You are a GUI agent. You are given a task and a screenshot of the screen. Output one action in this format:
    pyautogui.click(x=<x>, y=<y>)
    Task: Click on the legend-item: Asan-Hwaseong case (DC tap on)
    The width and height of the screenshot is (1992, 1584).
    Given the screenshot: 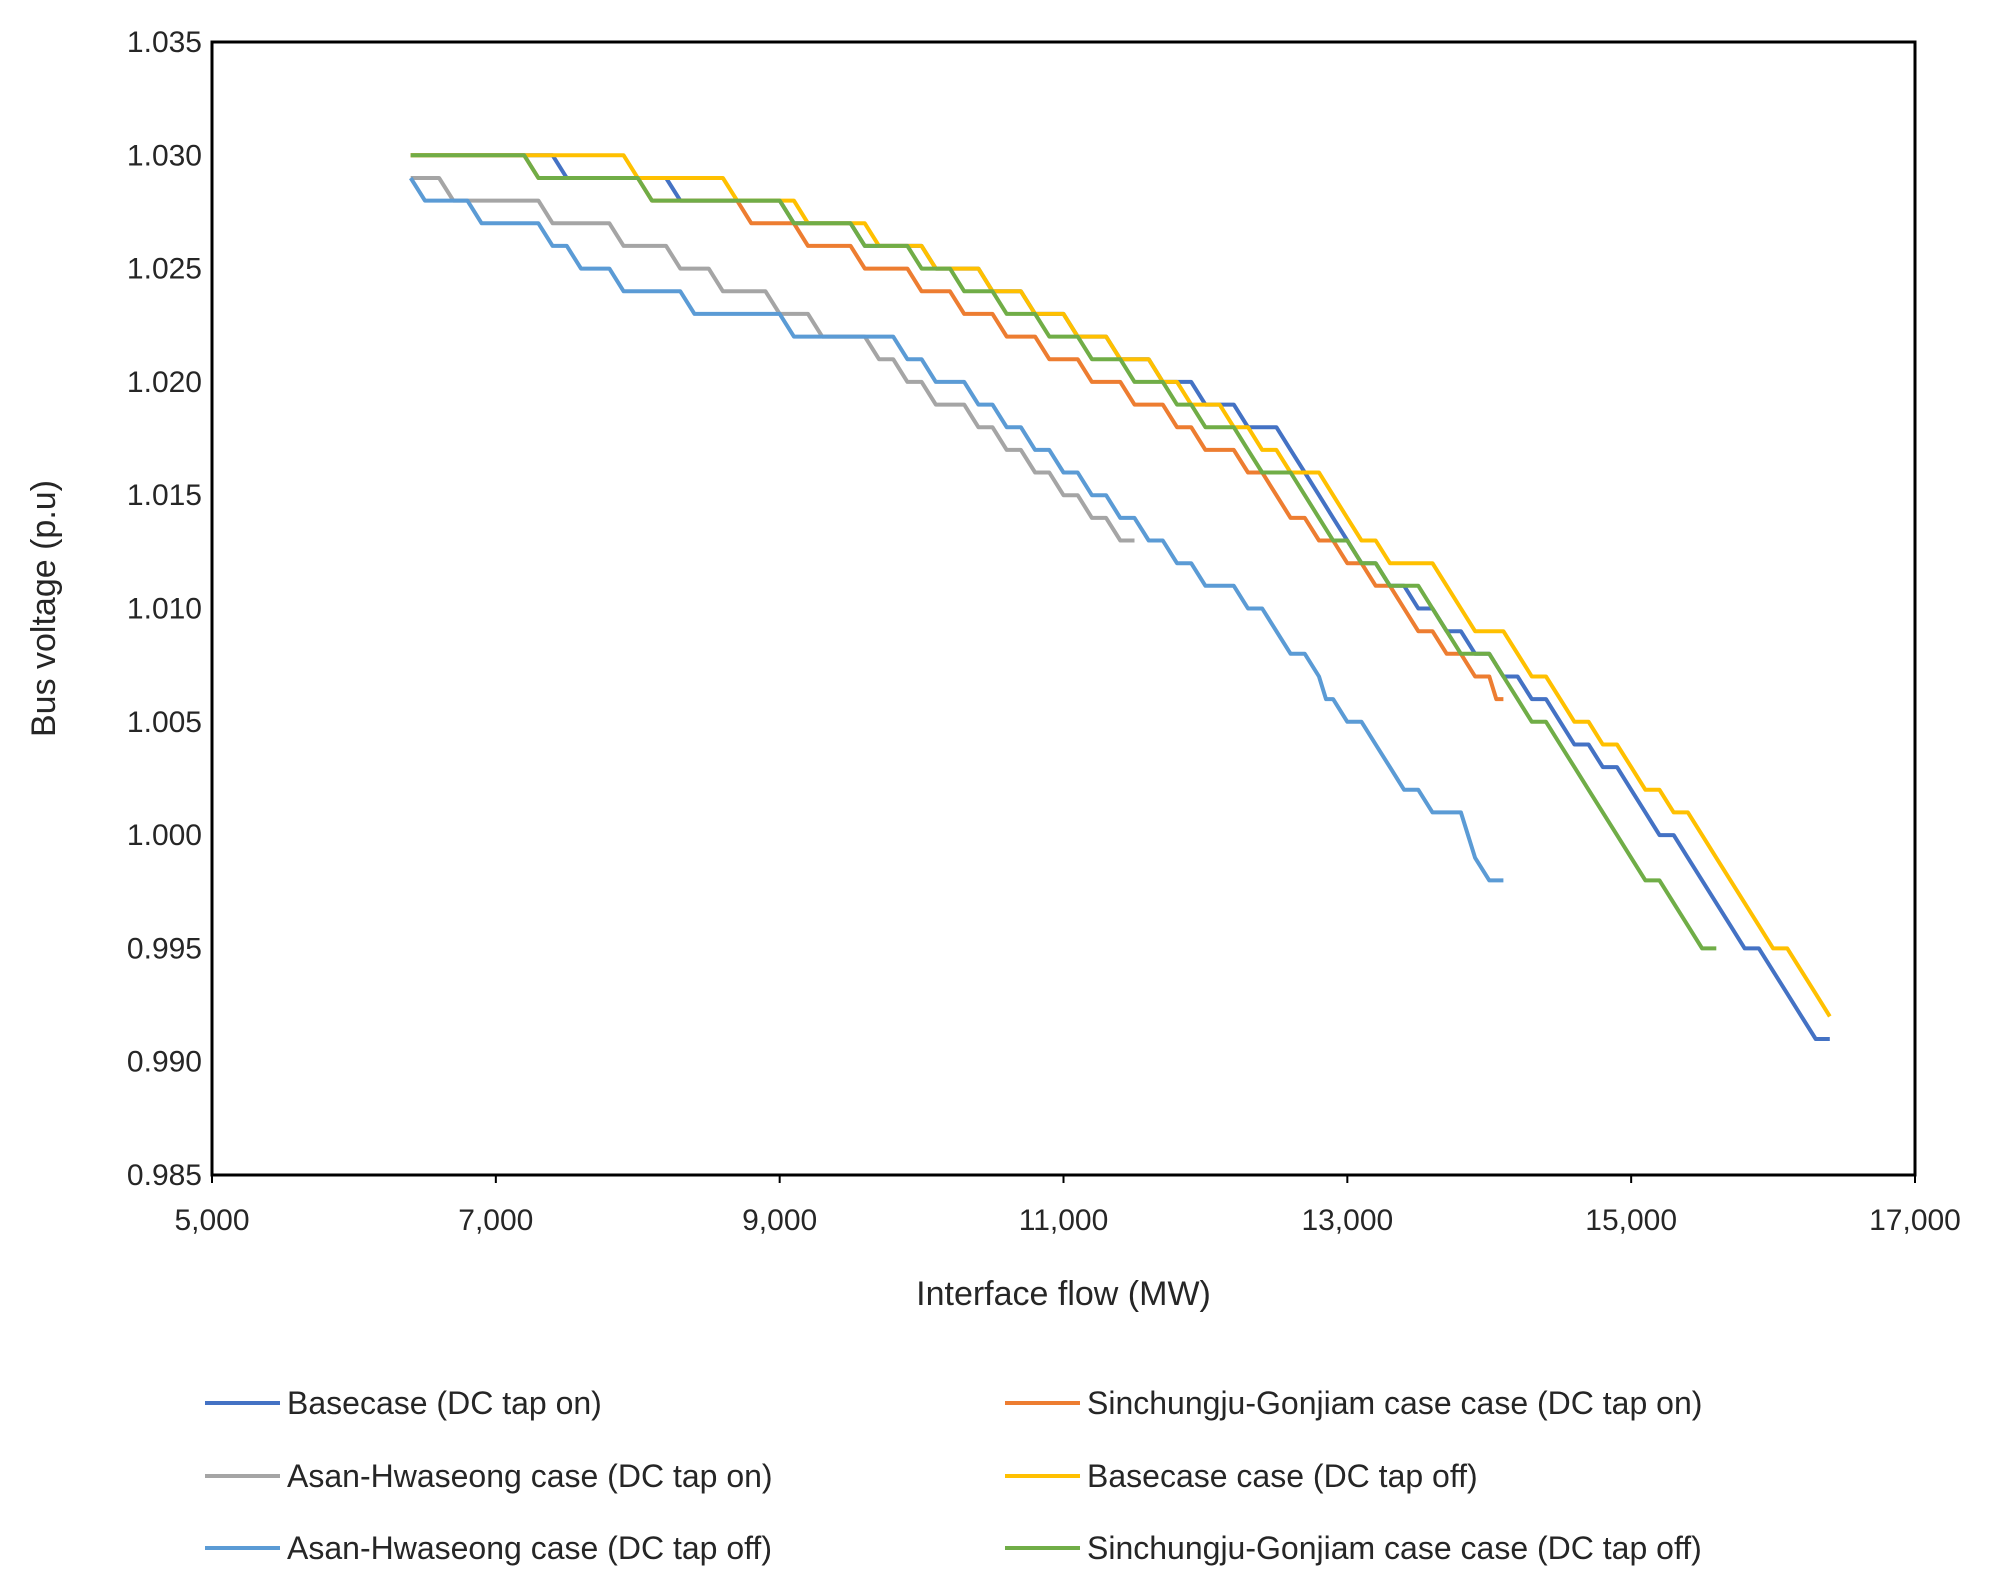 What is the action you would take?
    pyautogui.click(x=489, y=1476)
    